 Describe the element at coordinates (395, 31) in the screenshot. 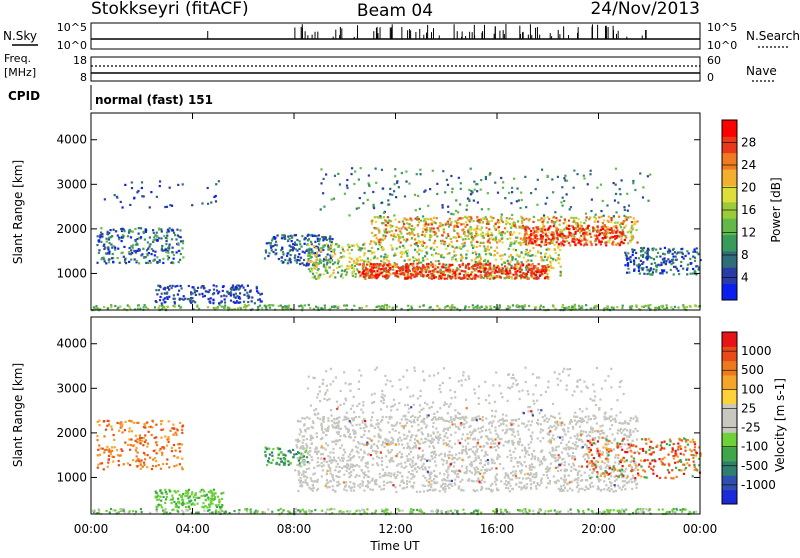

I see `nsky-trace` at that location.